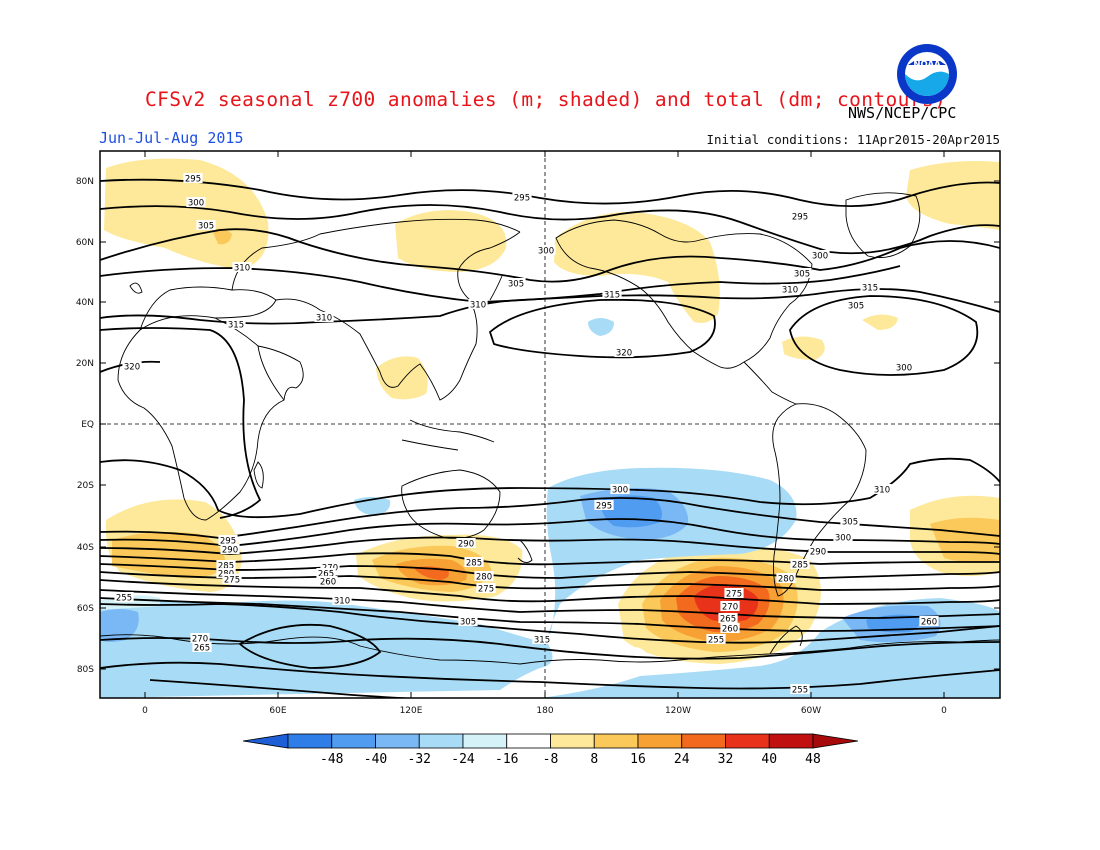 The height and width of the screenshot is (850, 1100). Describe the element at coordinates (85, 609) in the screenshot. I see `lat-tick-label: 60S` at that location.